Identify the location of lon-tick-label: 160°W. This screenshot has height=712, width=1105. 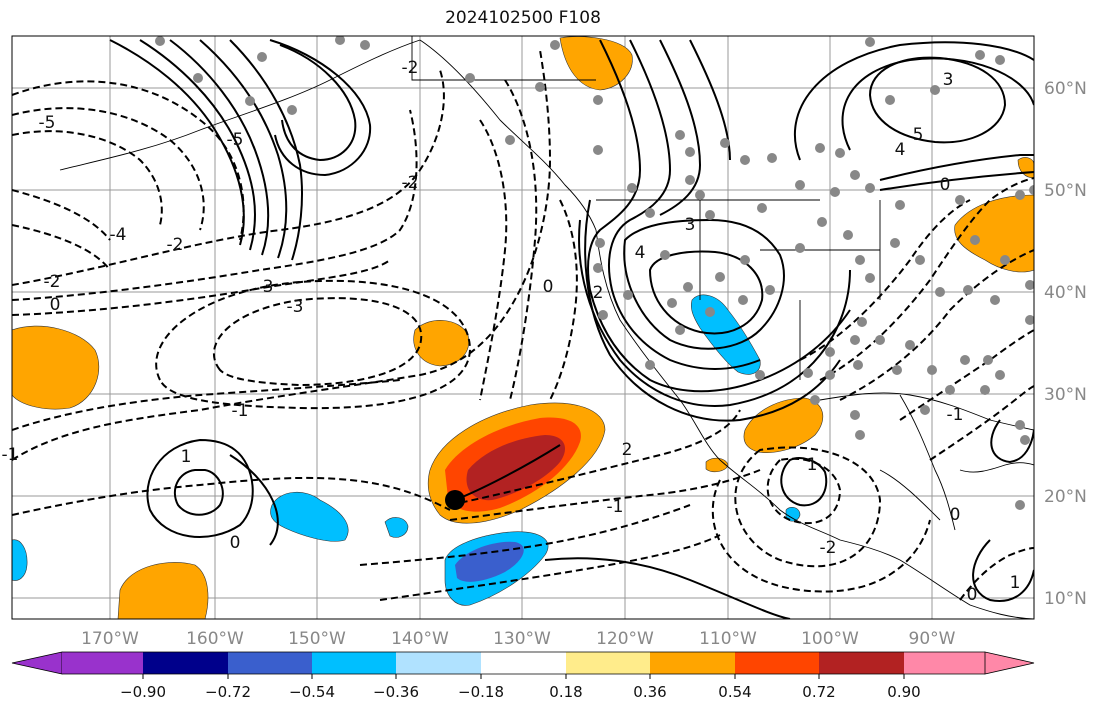
(215, 639).